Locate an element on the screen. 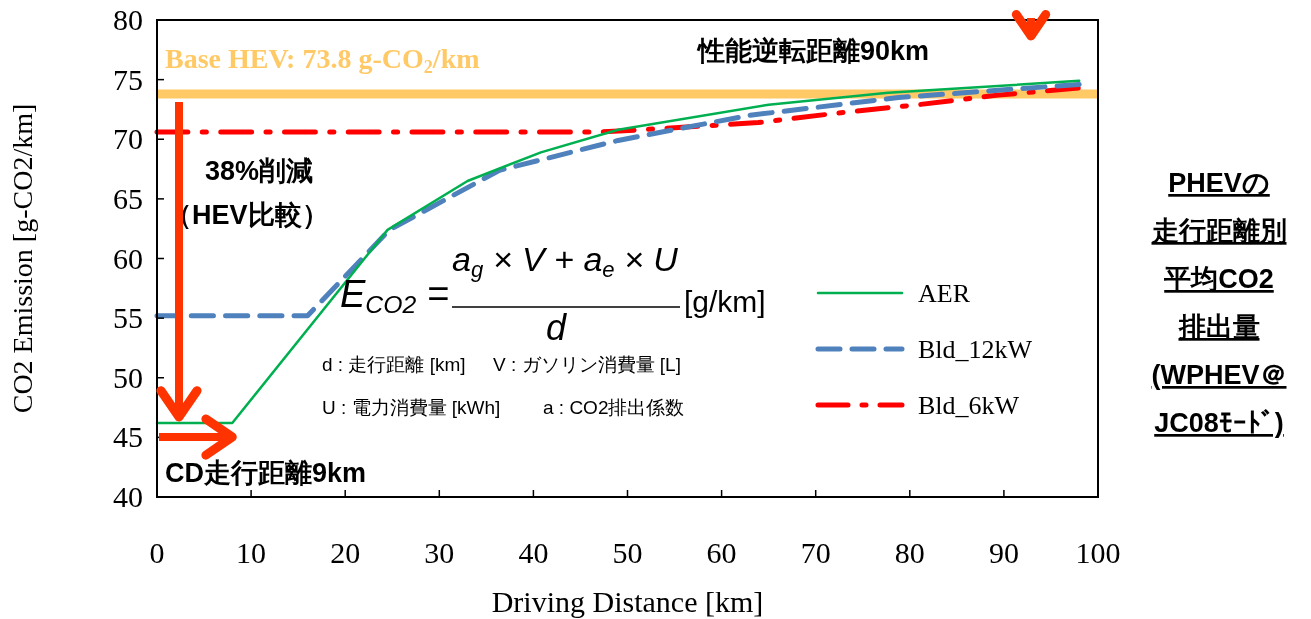  text: JC08ﾓｰﾄﾞ) is located at coordinates (1219, 423).